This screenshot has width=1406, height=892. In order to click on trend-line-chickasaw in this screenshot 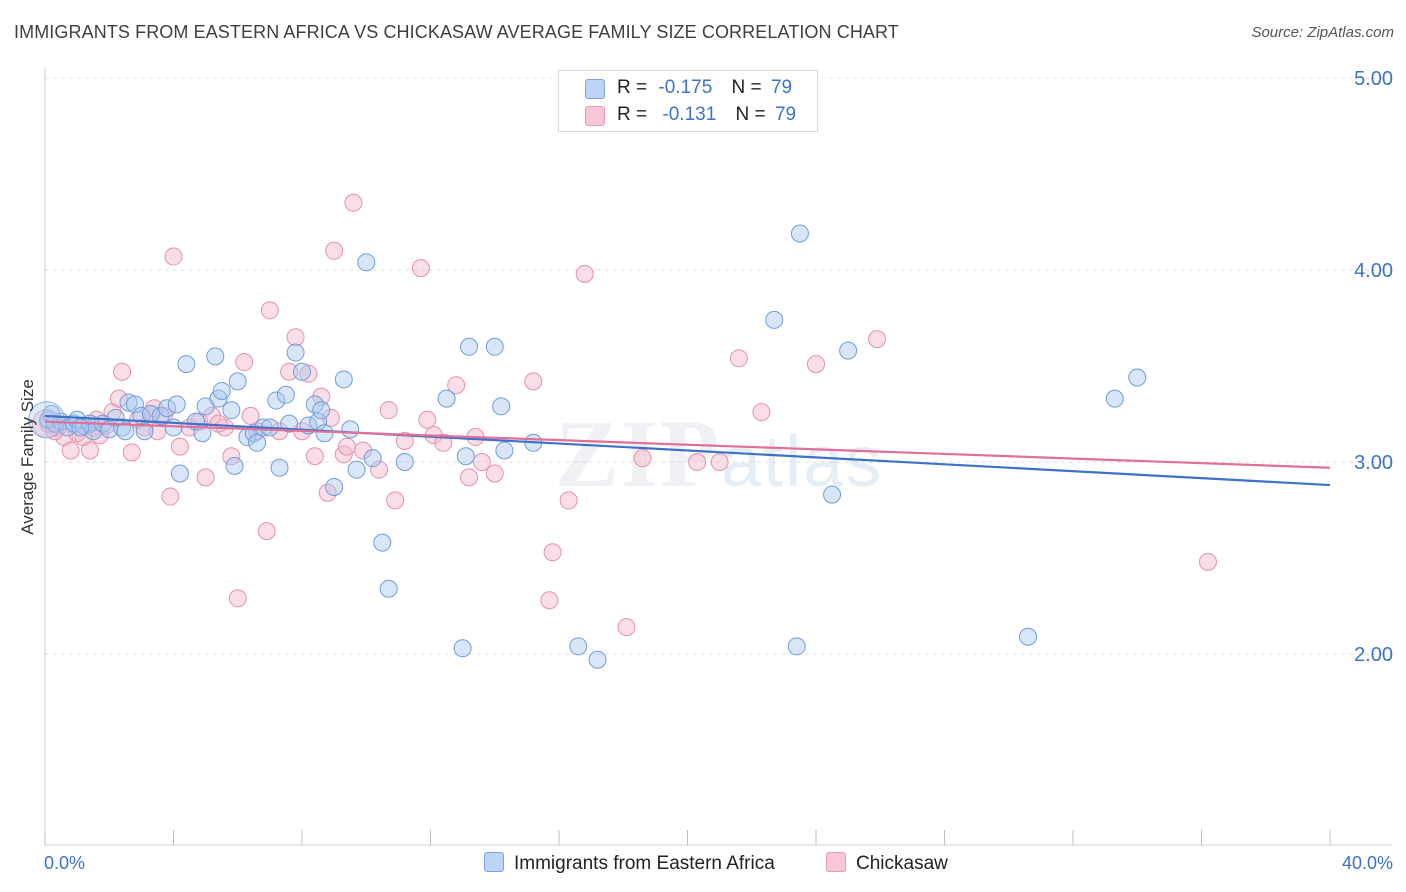, I will do `click(687, 444)`.